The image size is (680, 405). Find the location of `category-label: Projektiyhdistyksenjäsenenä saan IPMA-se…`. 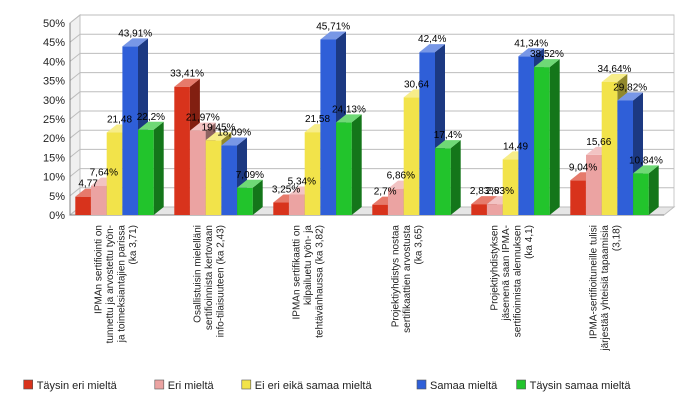

category-label: Projektiyhdistyksenjäsenenä saan IPMA-se… is located at coordinates (513, 281).